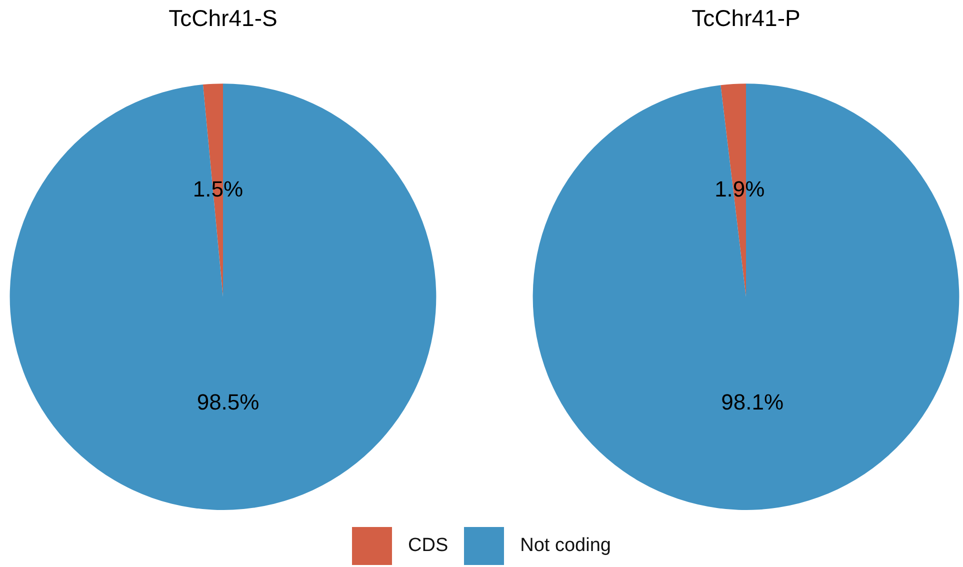  I want to click on chart-title: TcChr41-S, so click(223, 18).